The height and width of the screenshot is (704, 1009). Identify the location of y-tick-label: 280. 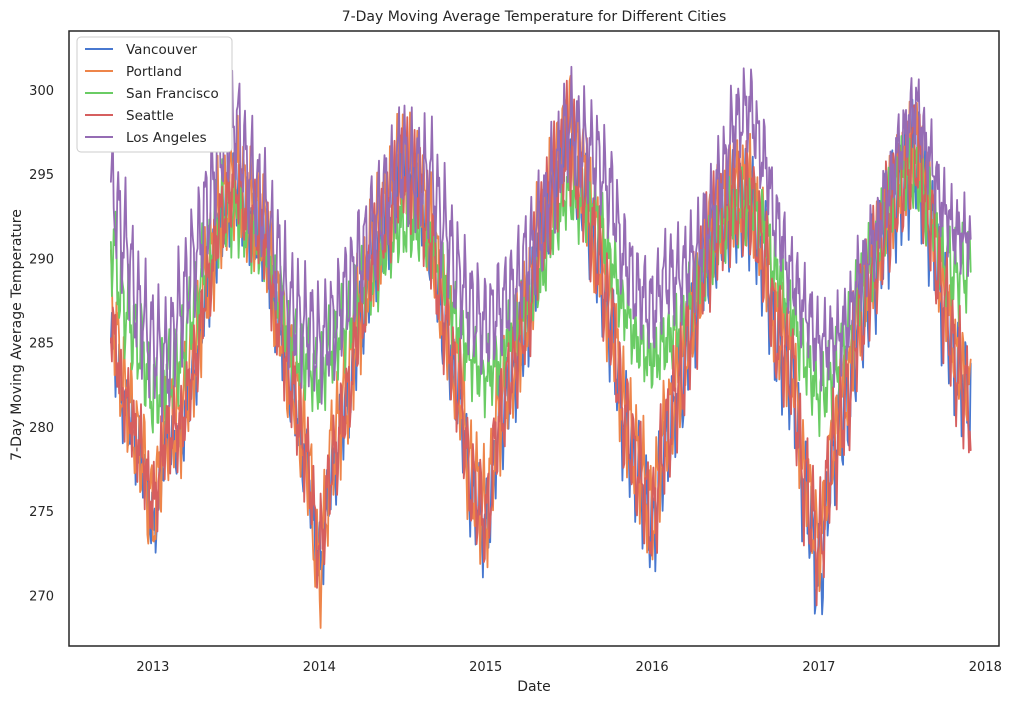
(41, 428).